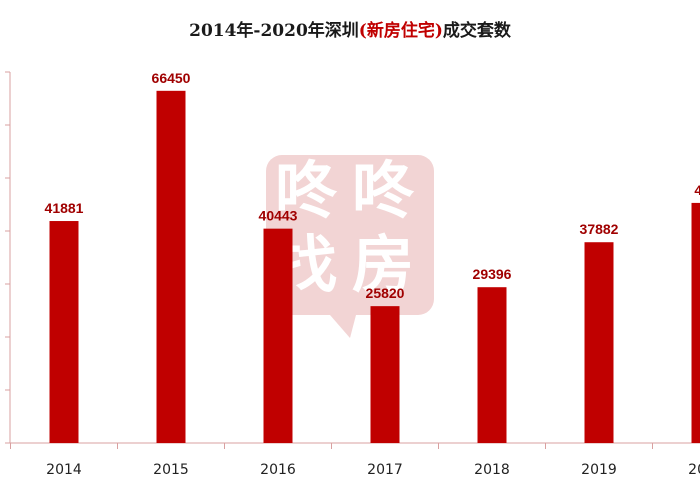 This screenshot has width=700, height=500. What do you see at coordinates (476, 31) in the screenshot?
I see `chart-title-part2: 成交套数` at bounding box center [476, 31].